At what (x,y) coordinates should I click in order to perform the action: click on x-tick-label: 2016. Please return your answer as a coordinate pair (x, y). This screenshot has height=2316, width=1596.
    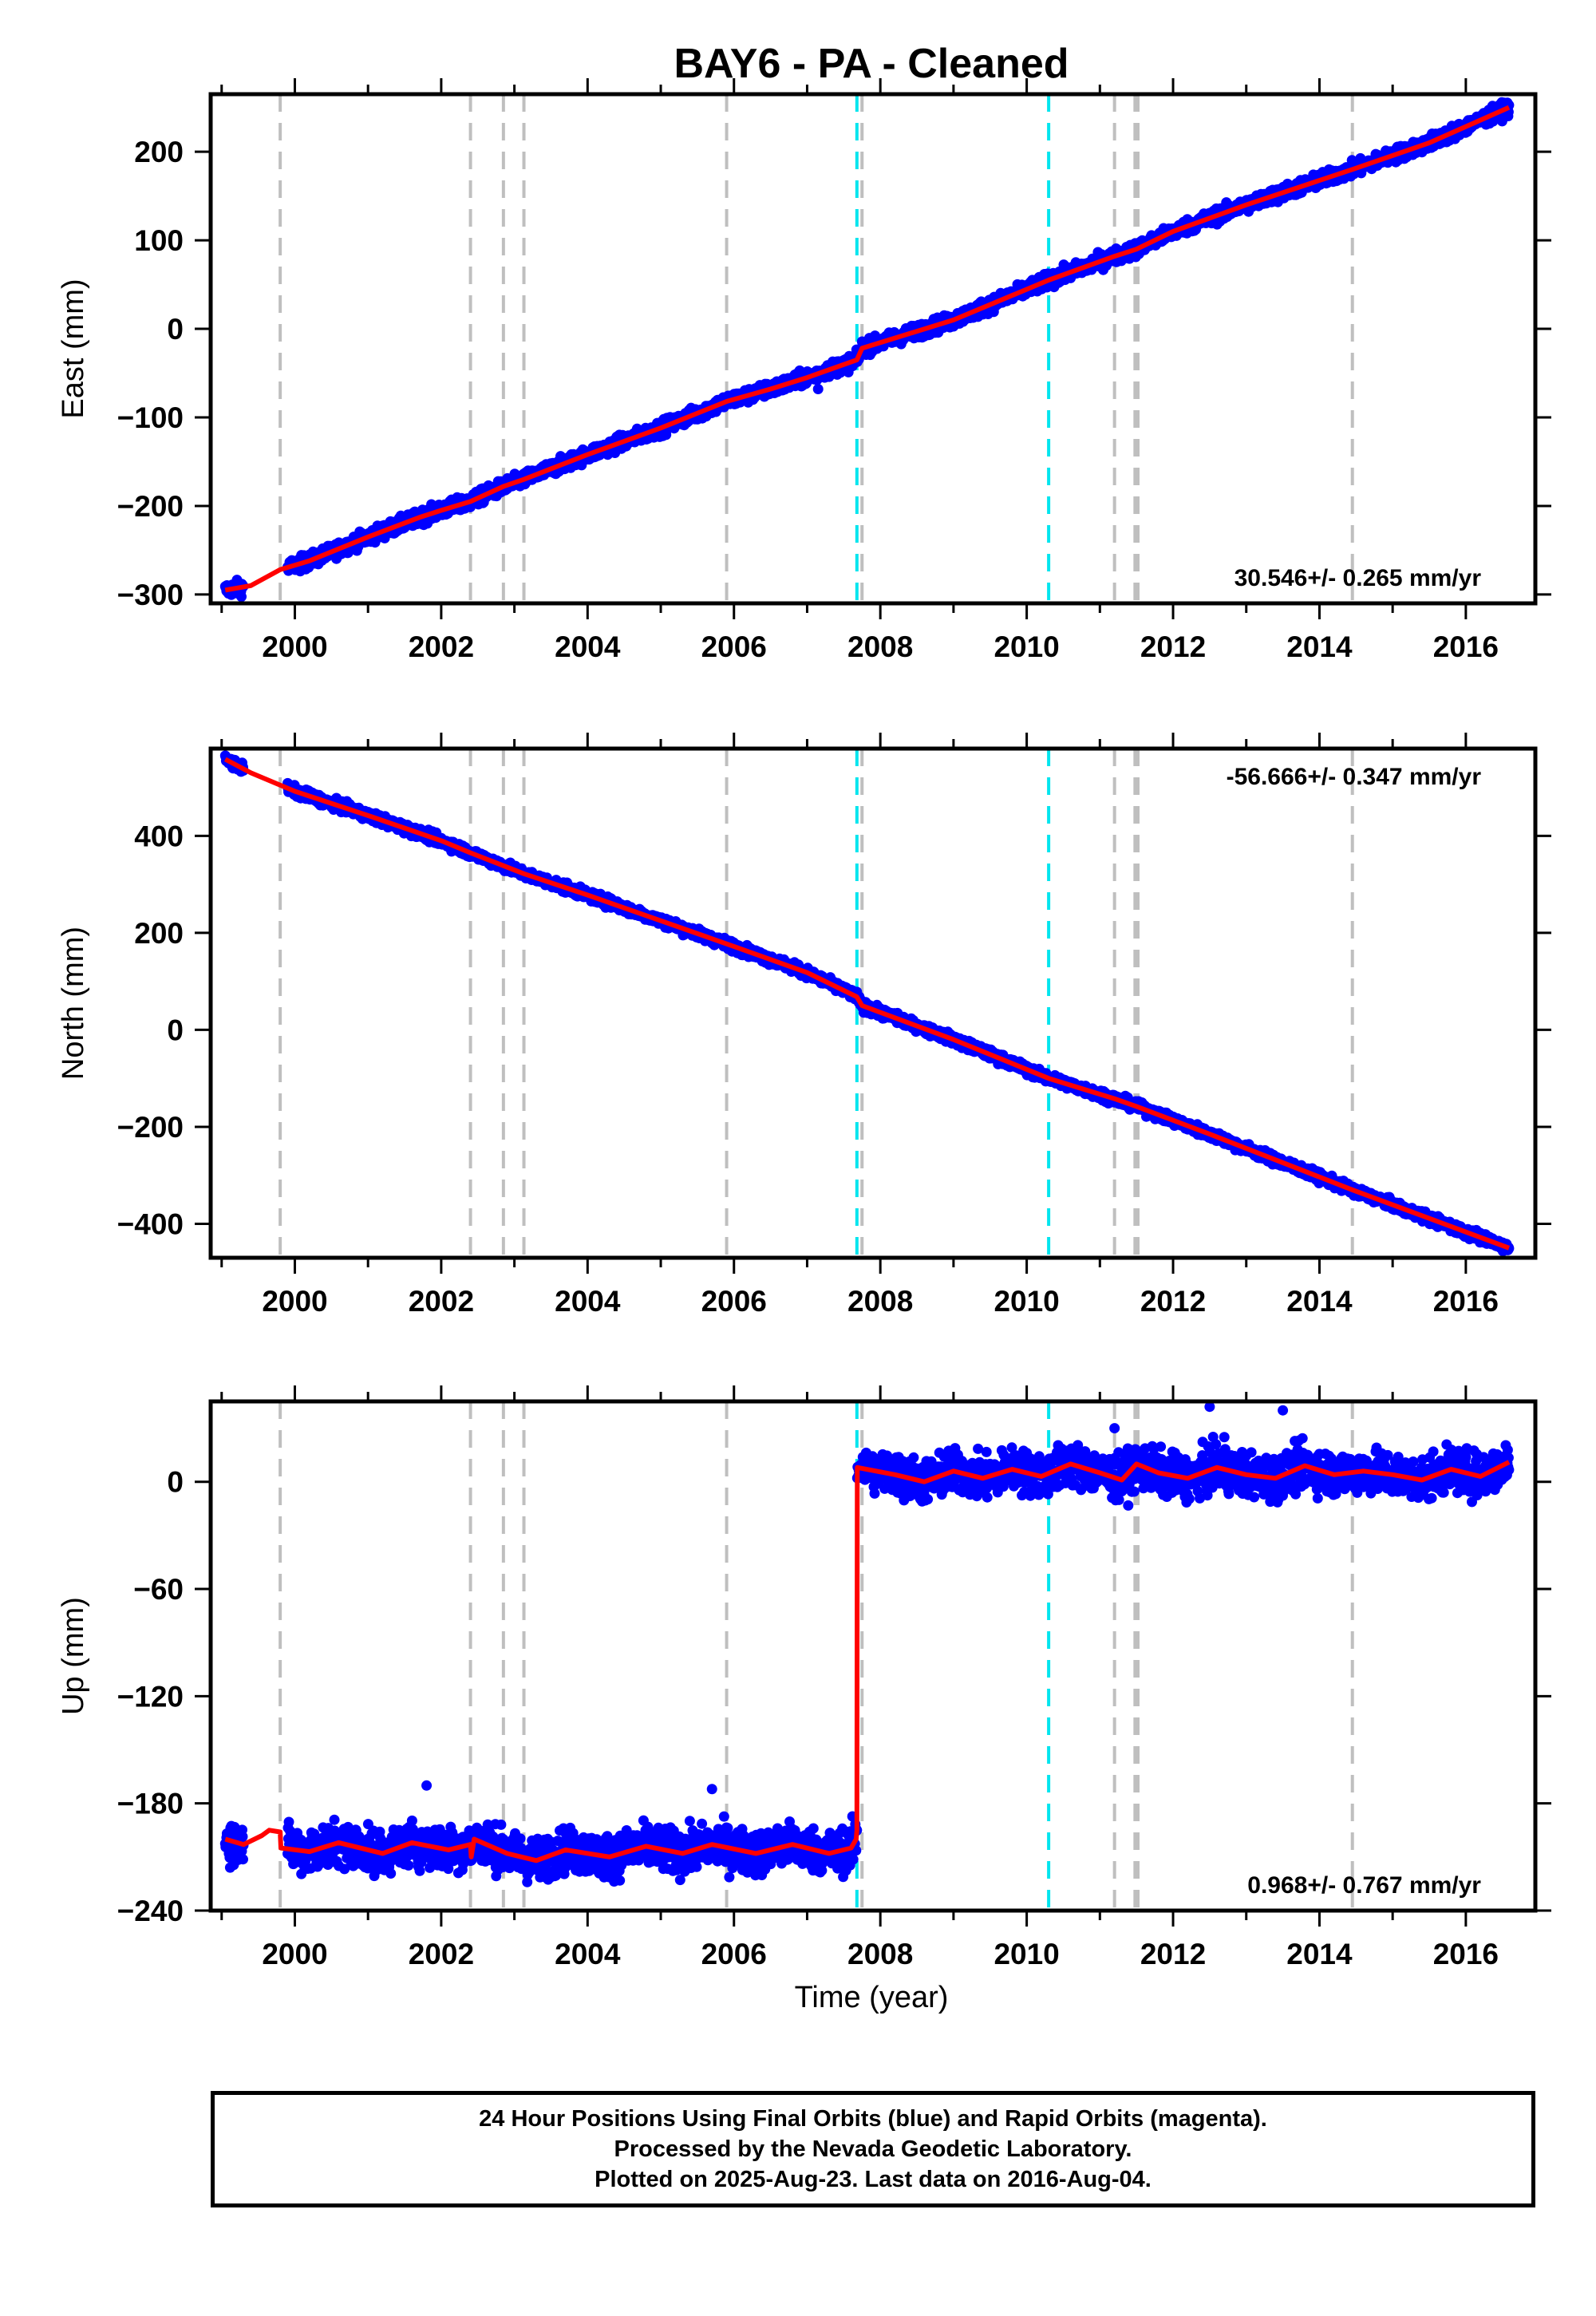
    Looking at the image, I should click on (1466, 646).